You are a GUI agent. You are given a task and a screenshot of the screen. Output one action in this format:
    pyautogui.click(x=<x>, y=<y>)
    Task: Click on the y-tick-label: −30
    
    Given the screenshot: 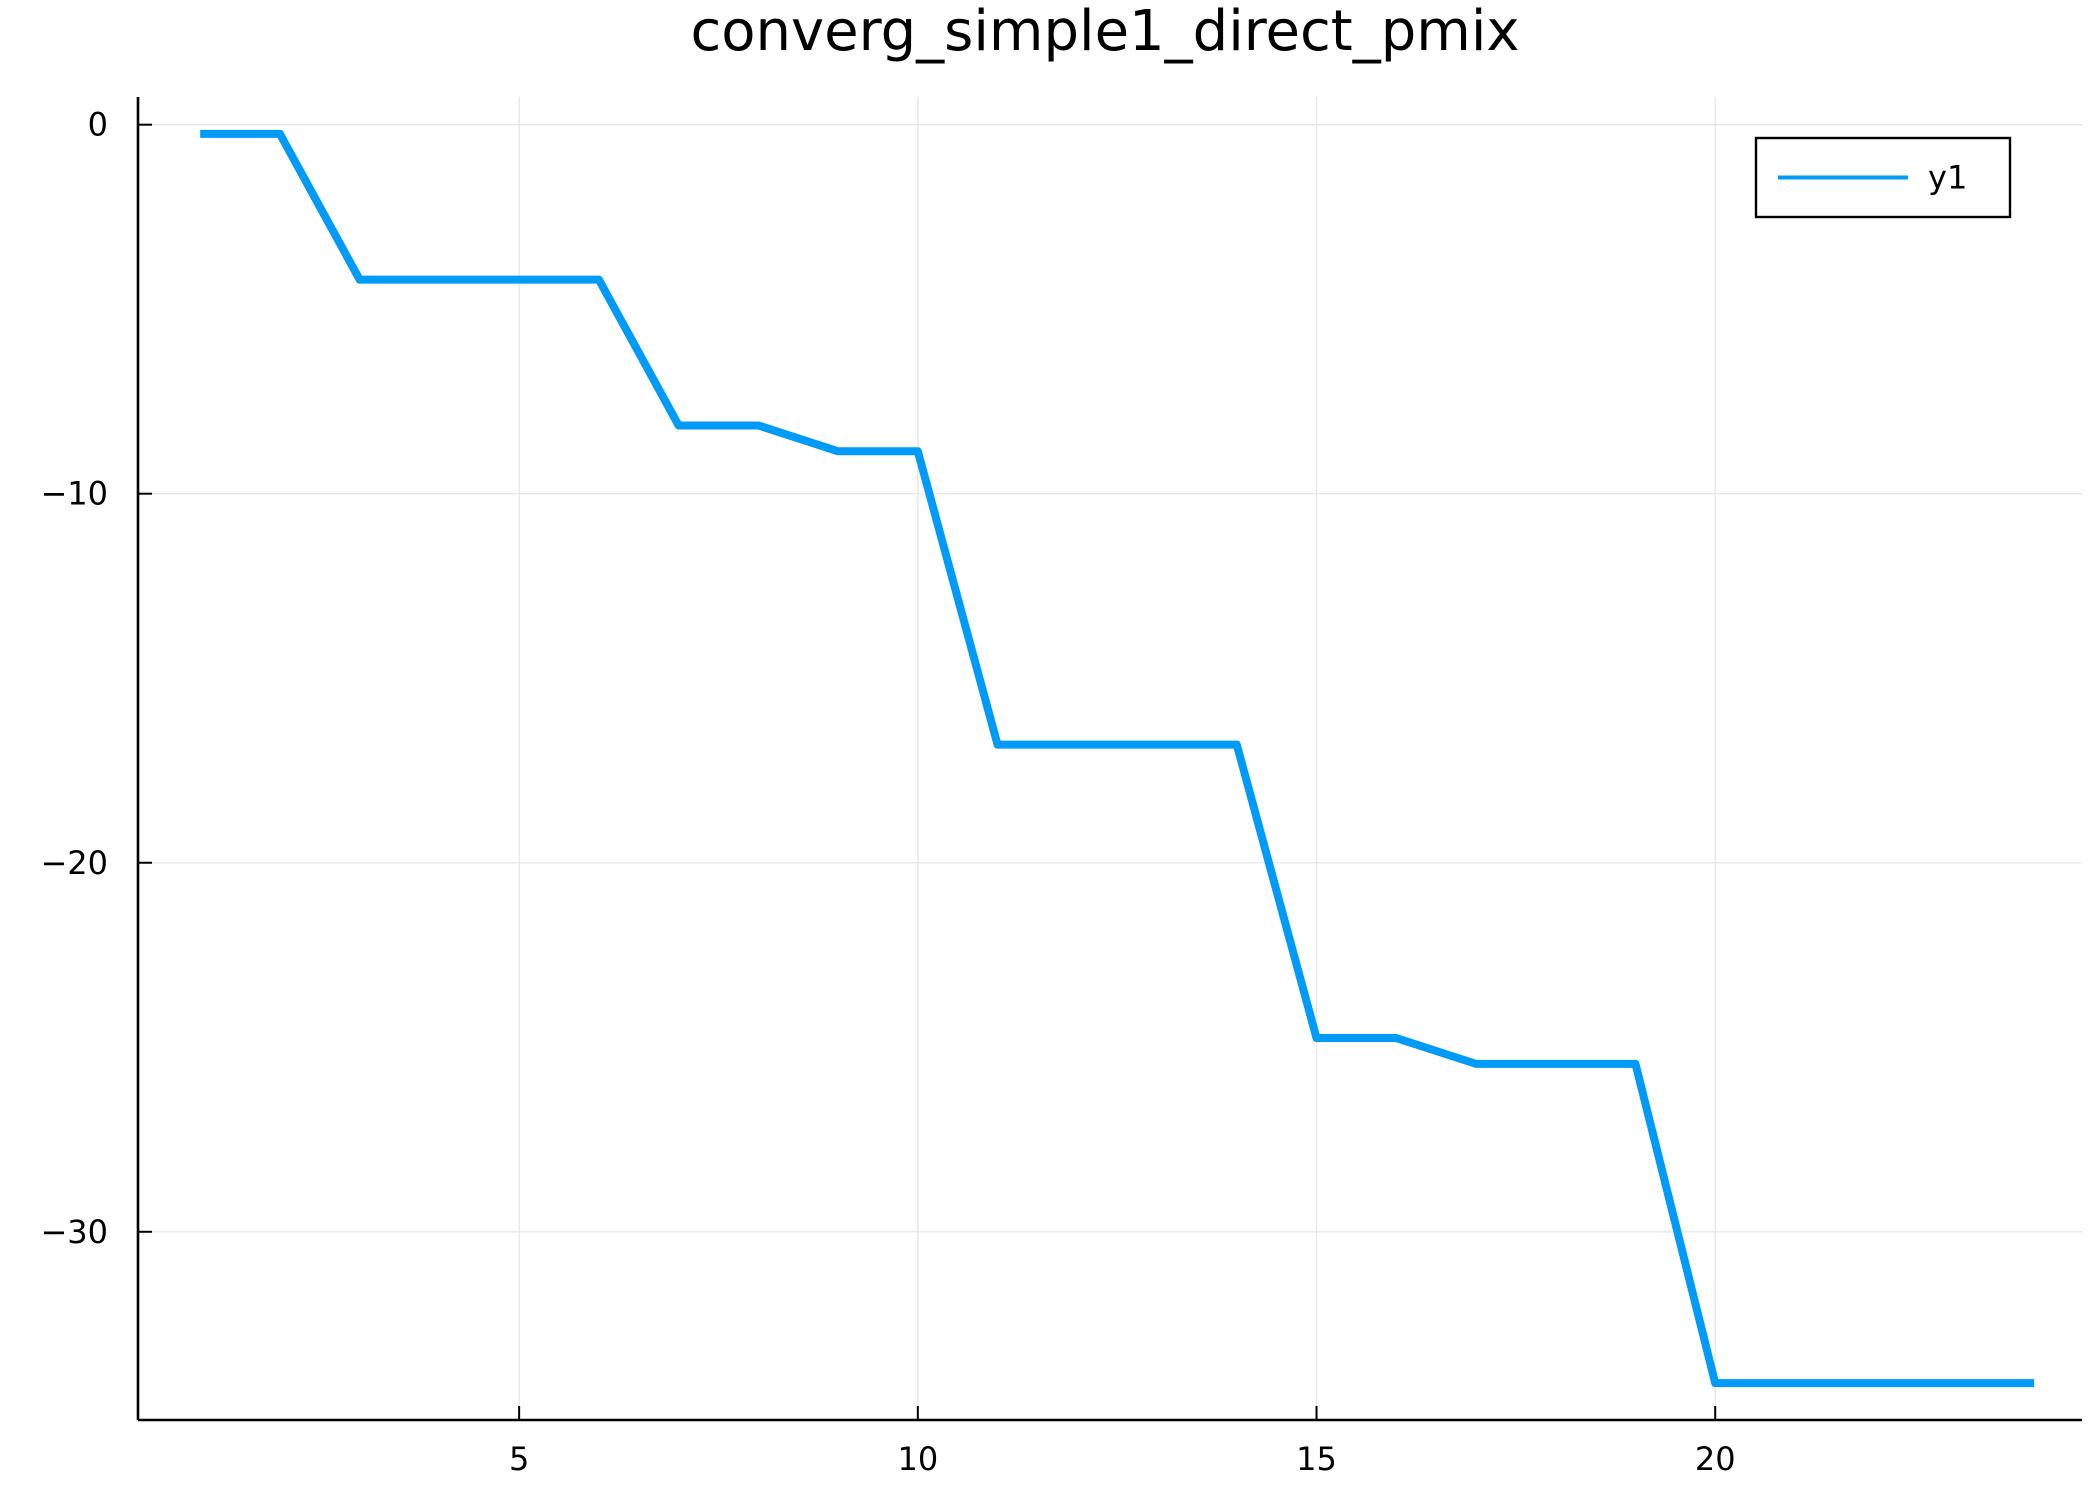 What is the action you would take?
    pyautogui.click(x=74, y=1232)
    